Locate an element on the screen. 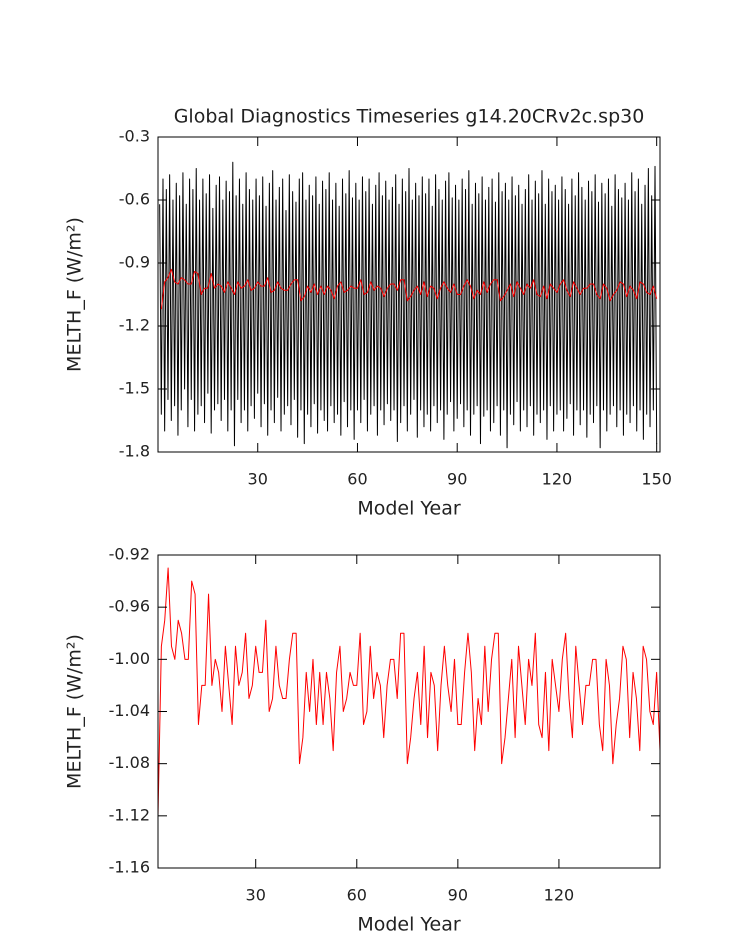 The image size is (733, 945). y-tick-label: -0.96 is located at coordinates (129, 606).